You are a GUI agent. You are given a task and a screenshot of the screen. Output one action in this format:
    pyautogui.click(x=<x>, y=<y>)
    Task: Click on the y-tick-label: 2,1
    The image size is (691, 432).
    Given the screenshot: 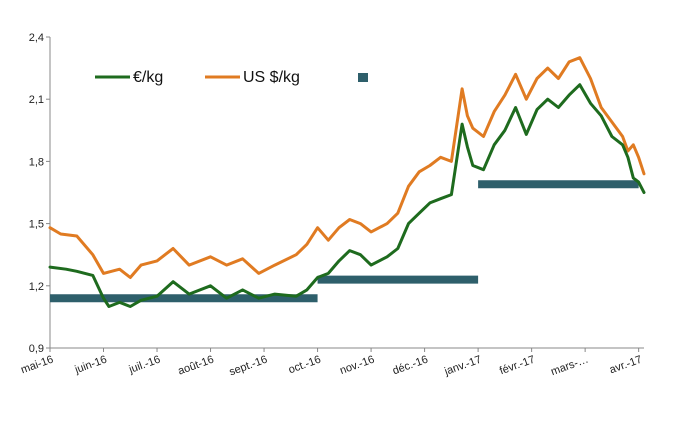 What is the action you would take?
    pyautogui.click(x=36, y=100)
    